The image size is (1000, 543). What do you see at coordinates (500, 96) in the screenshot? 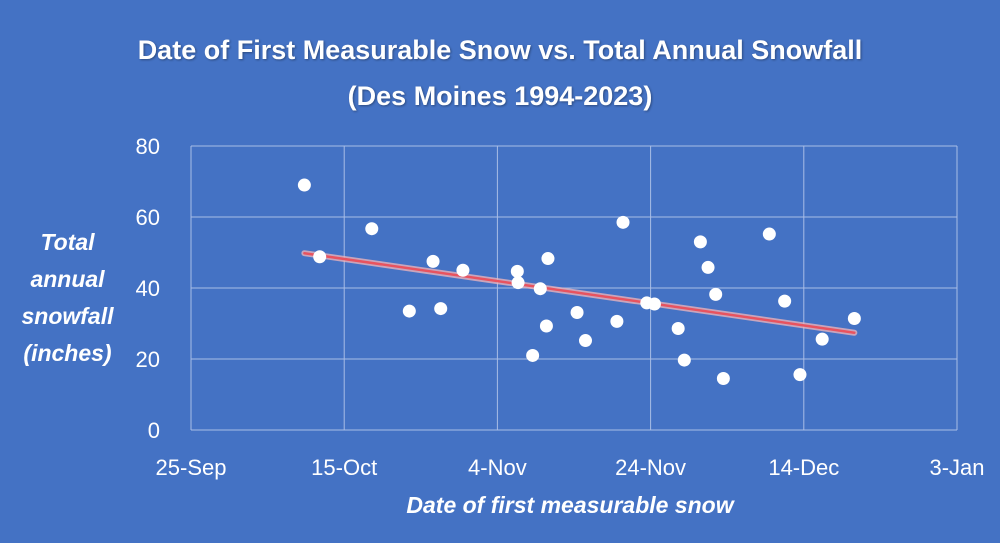
I see `chart-subtitle: (Des Moines 1994-2023)` at bounding box center [500, 96].